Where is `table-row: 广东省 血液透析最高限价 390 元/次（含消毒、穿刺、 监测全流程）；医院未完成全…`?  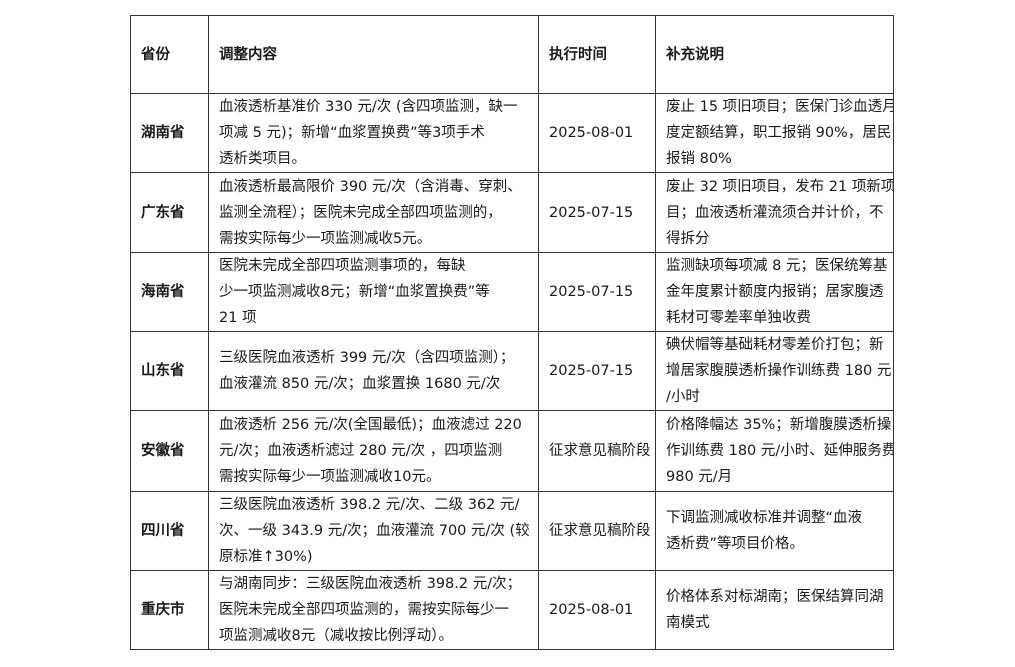 table-row: 广东省 血液透析最高限价 390 元/次（含消毒、穿刺、 监测全流程）；医院未完成全… is located at coordinates (512, 212).